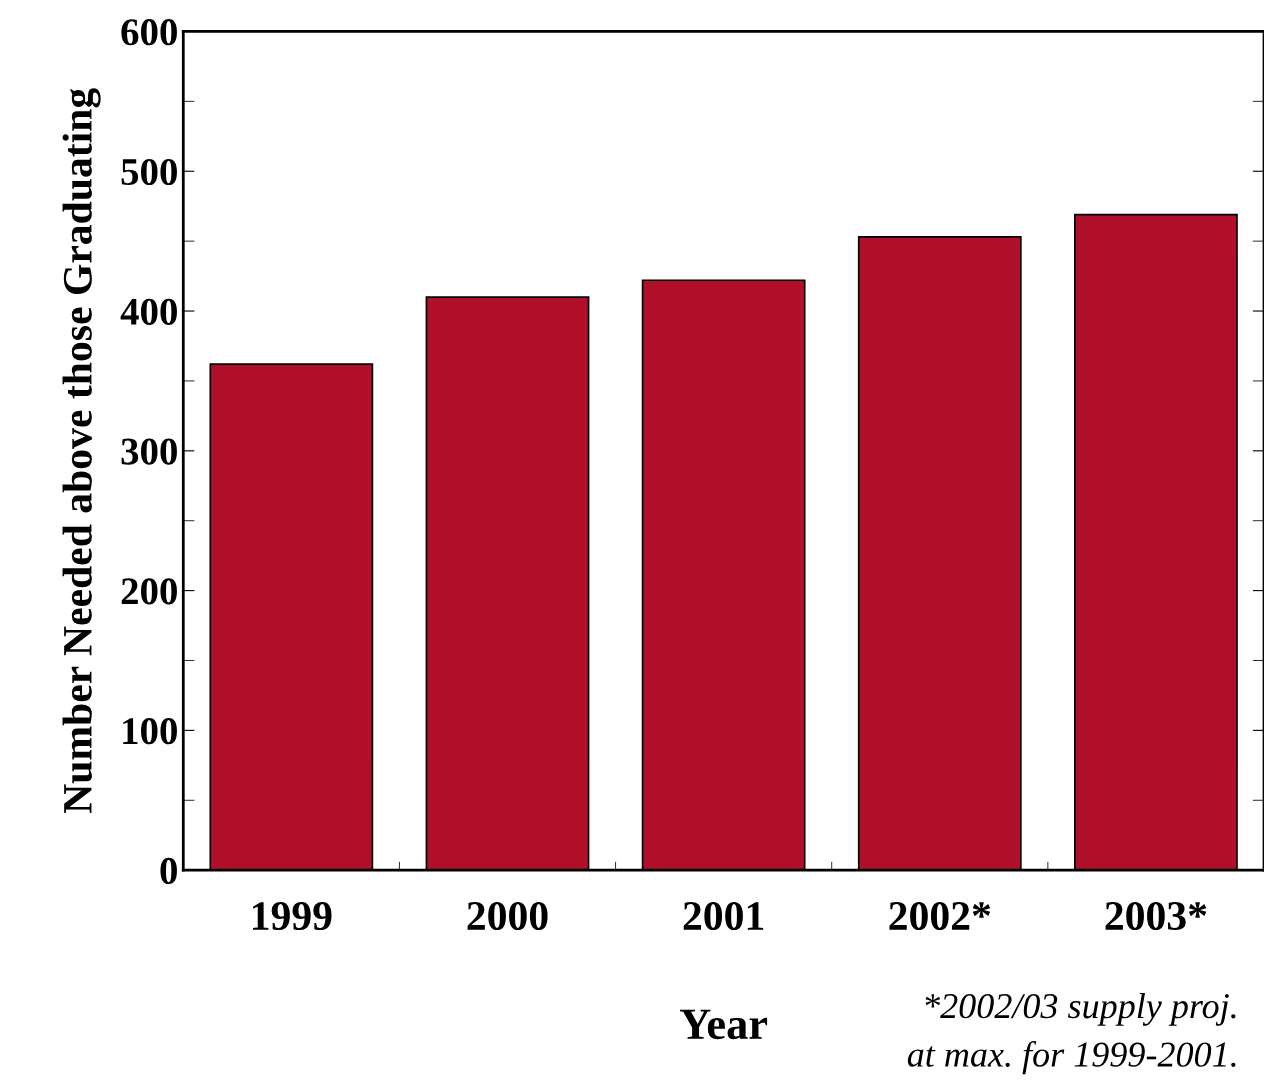 The width and height of the screenshot is (1264, 1085). Describe the element at coordinates (168, 871) in the screenshot. I see `y-tick-label: 0` at that location.